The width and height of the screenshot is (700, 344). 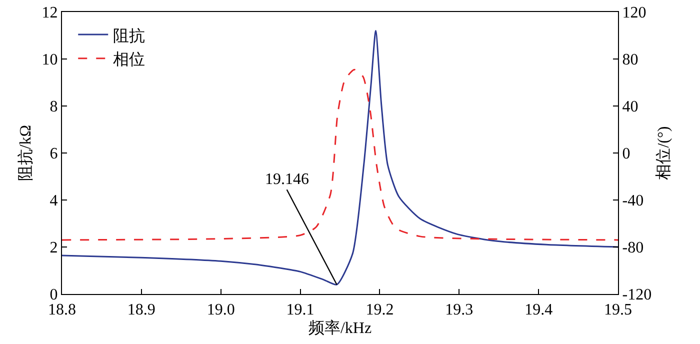 I want to click on x-tick-label: 19.4, so click(x=538, y=309).